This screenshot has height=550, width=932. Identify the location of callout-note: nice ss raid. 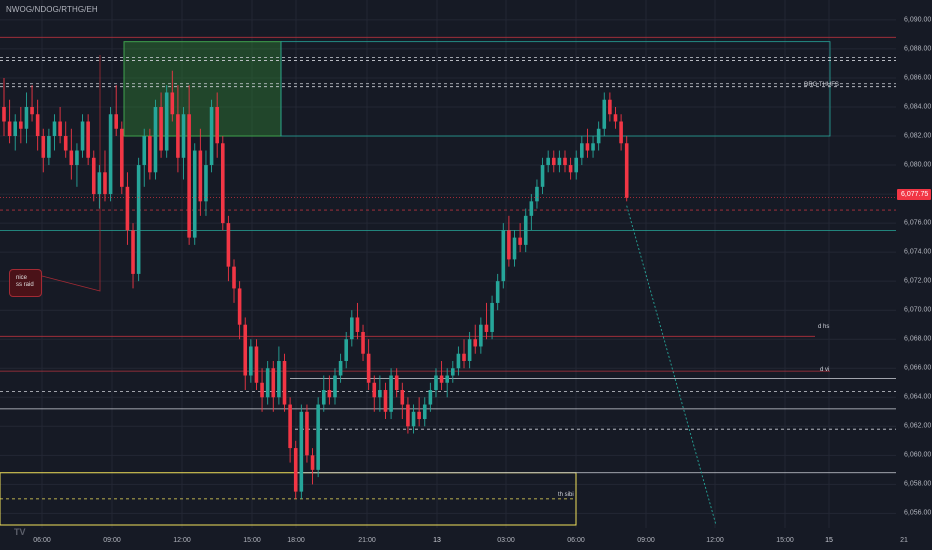
(25, 283).